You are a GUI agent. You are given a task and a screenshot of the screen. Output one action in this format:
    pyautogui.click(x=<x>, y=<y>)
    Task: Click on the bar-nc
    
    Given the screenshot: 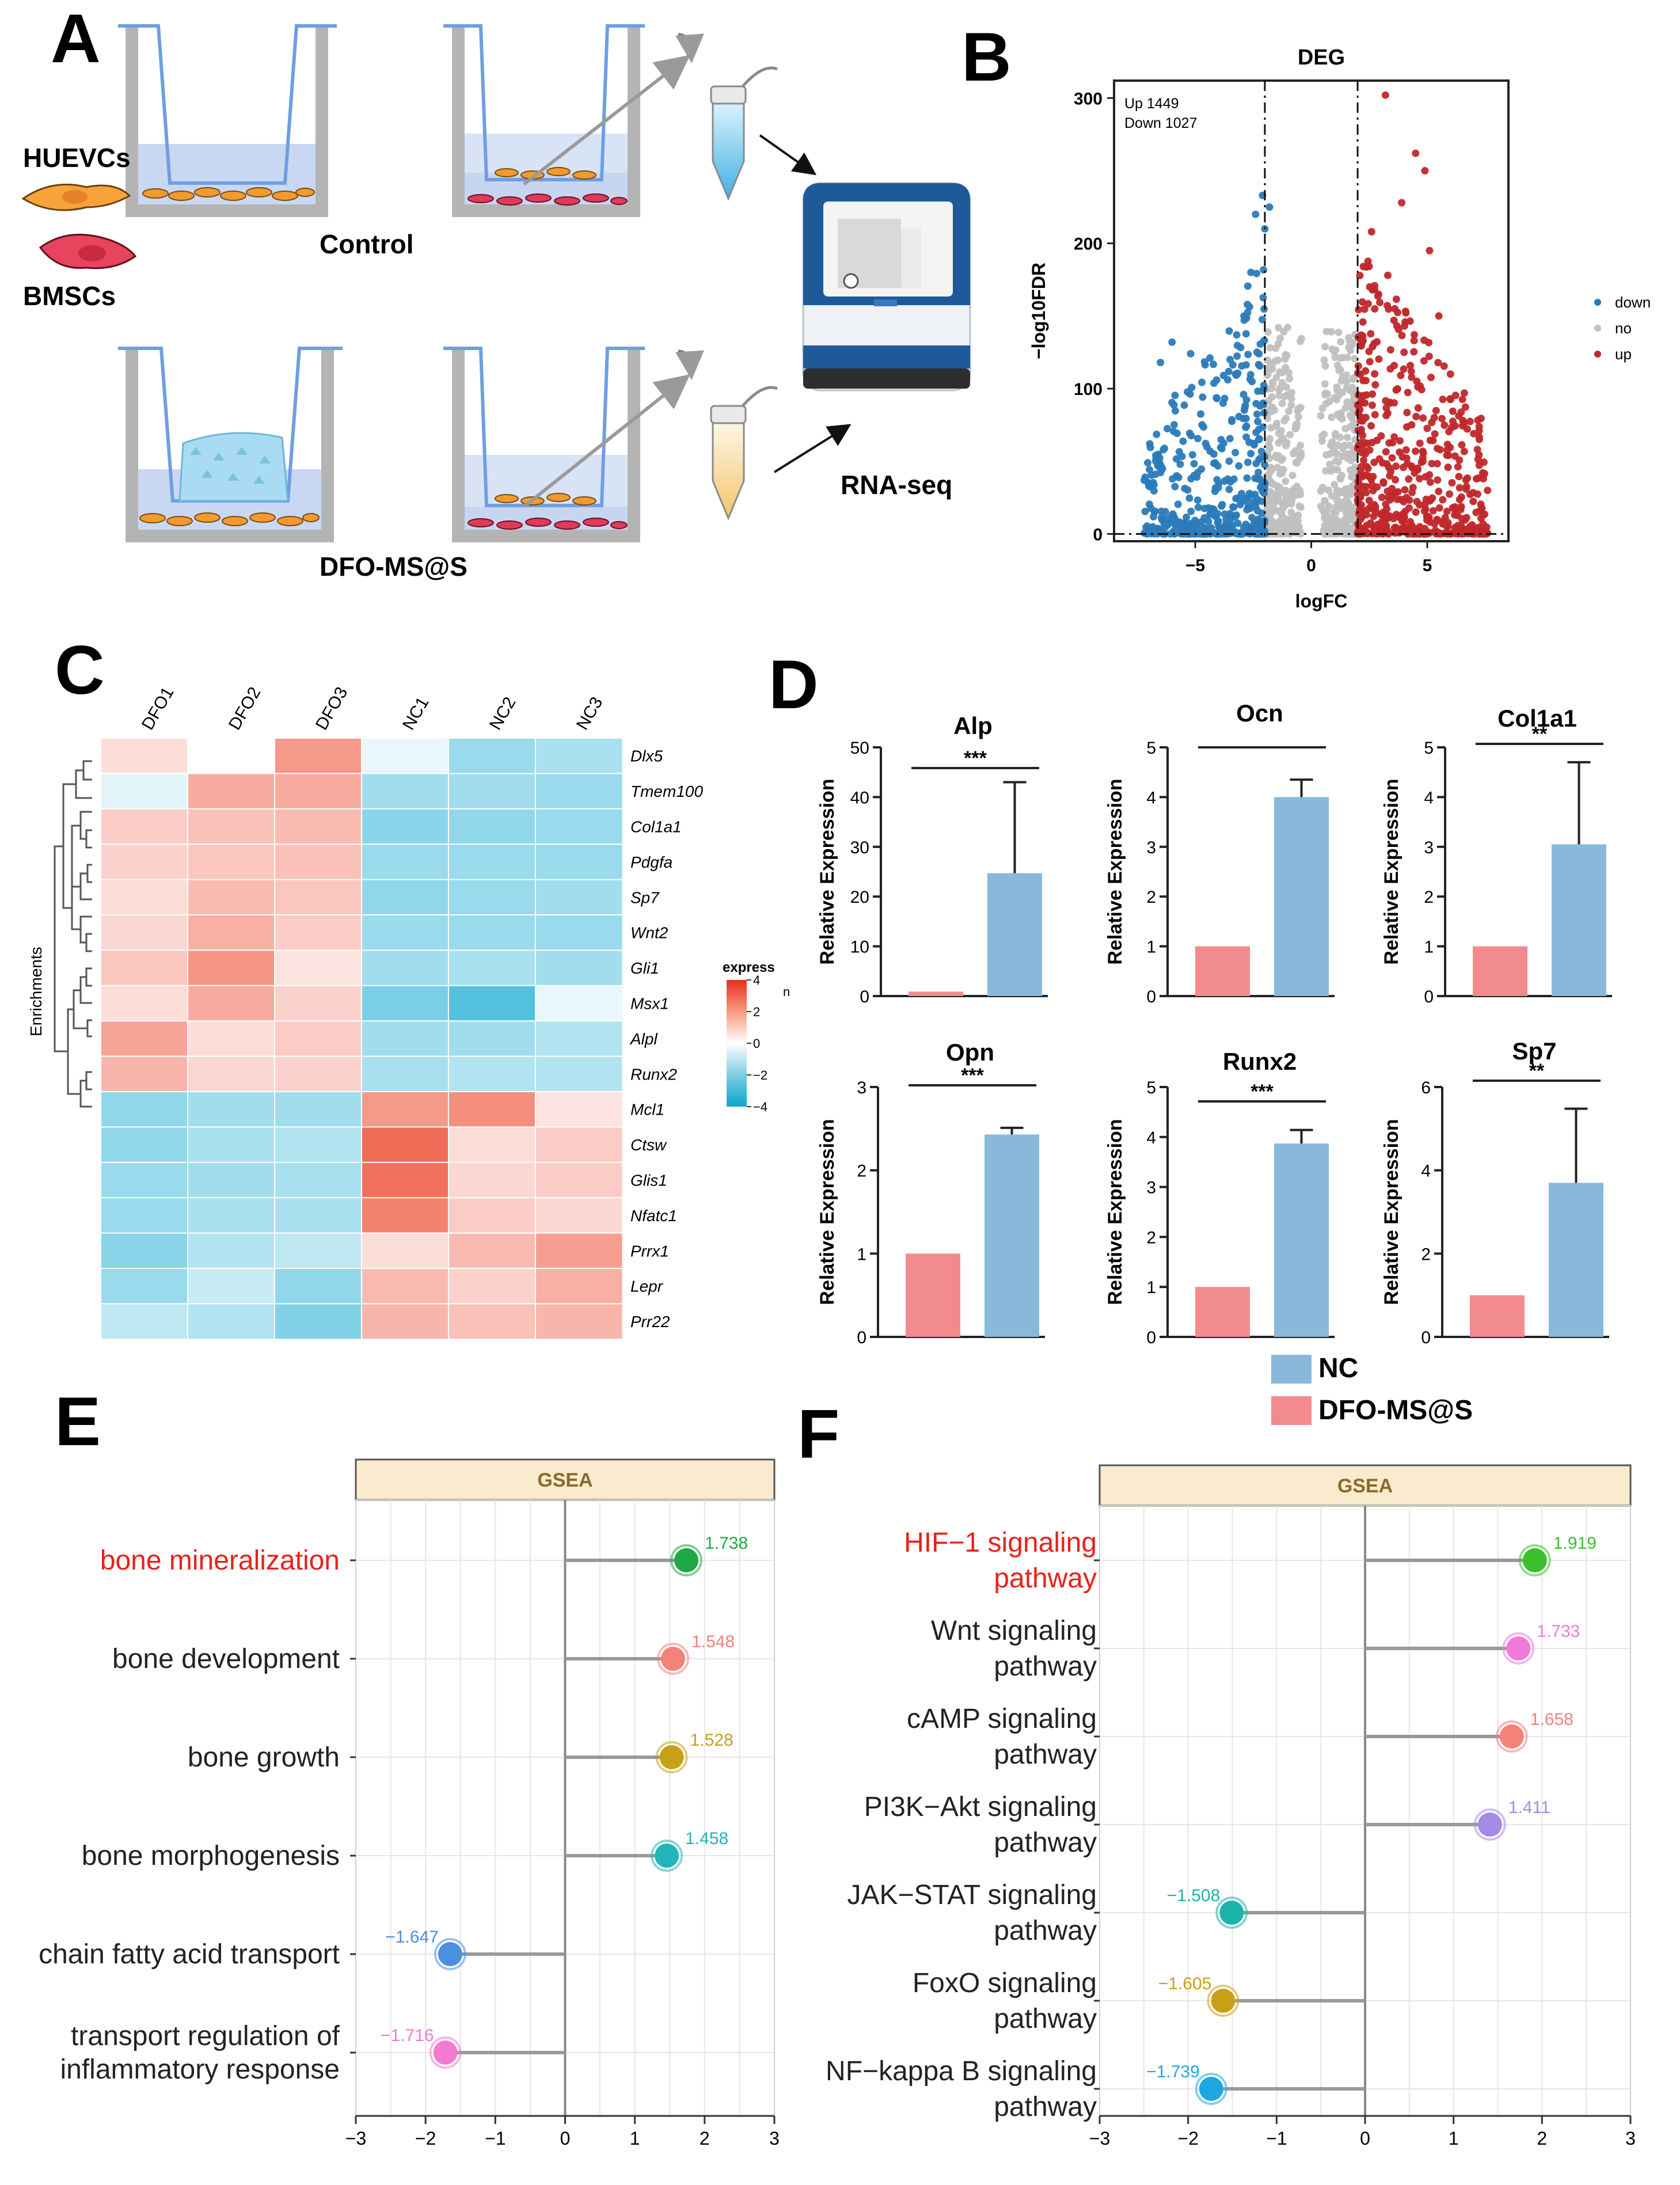 What is the action you would take?
    pyautogui.click(x=1014, y=935)
    